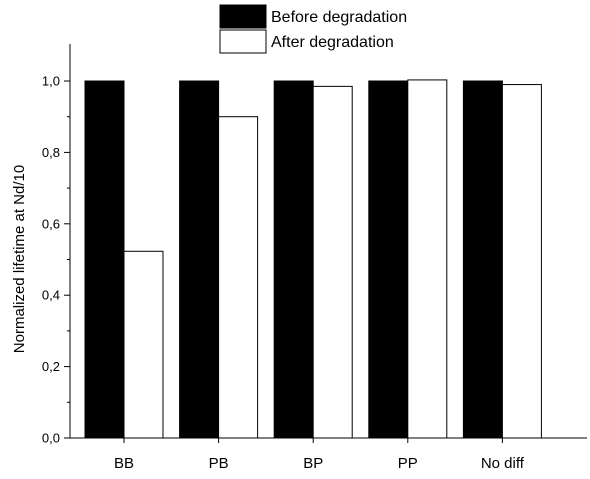  Describe the element at coordinates (243, 41) in the screenshot. I see `legend-swatch-after` at that location.